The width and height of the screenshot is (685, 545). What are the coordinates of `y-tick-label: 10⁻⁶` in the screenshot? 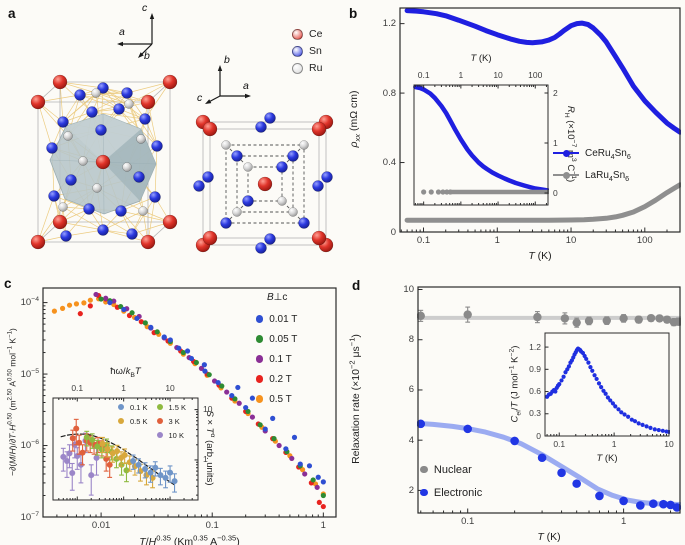 It's located at (29, 445).